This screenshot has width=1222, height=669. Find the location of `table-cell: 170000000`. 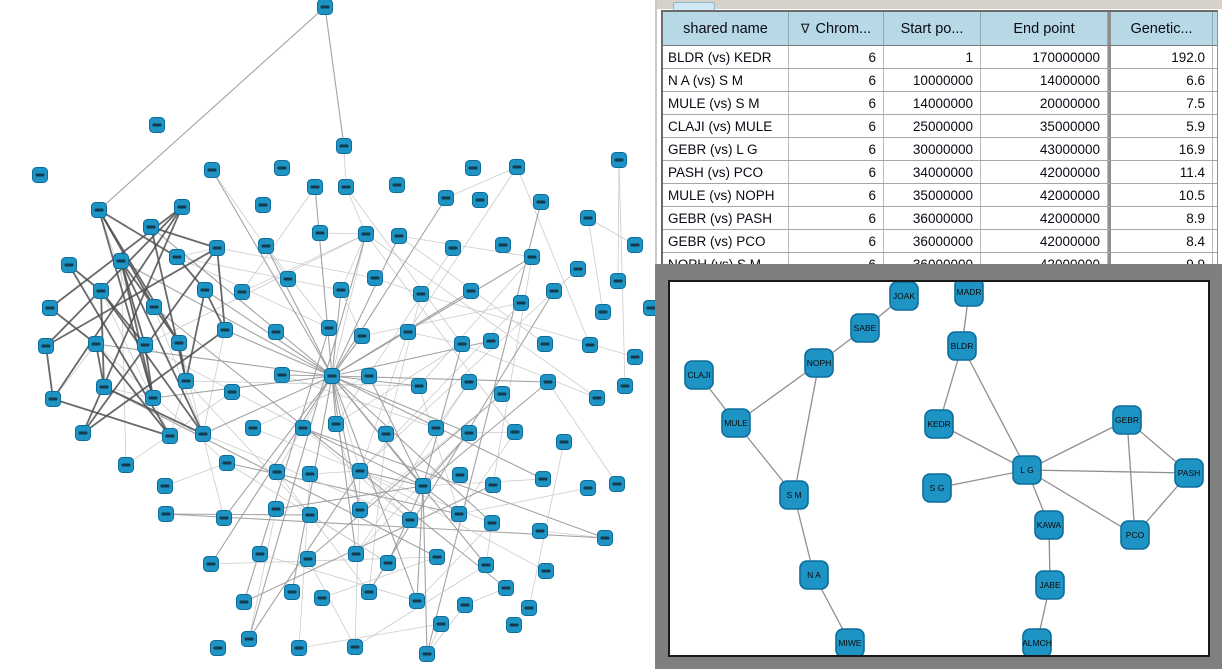

table-cell: 170000000 is located at coordinates (1044, 57).